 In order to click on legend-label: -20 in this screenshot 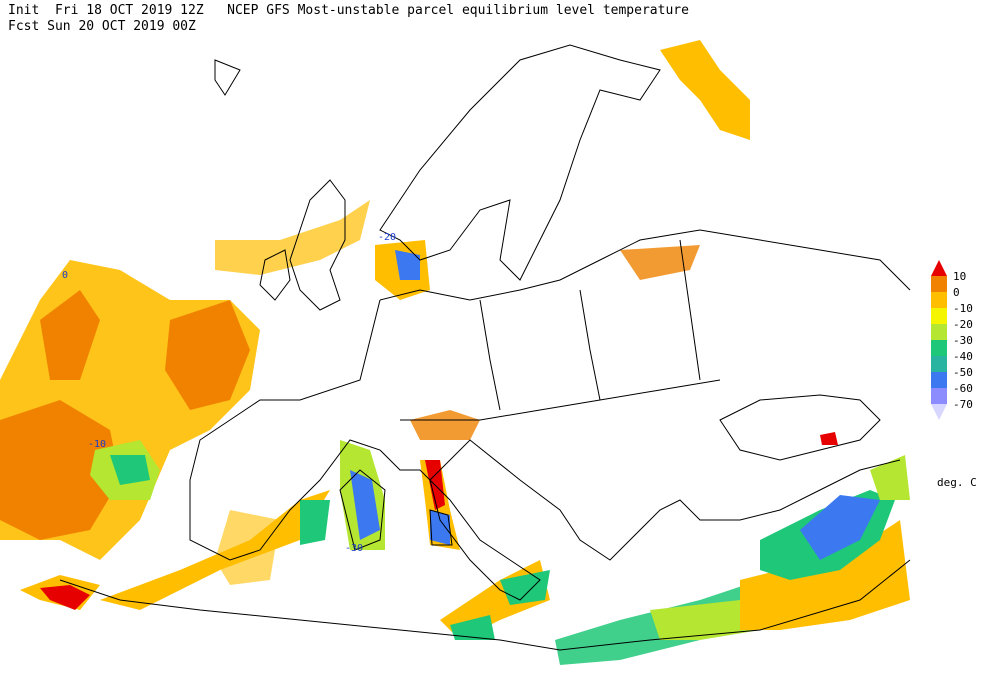, I will do `click(963, 324)`.